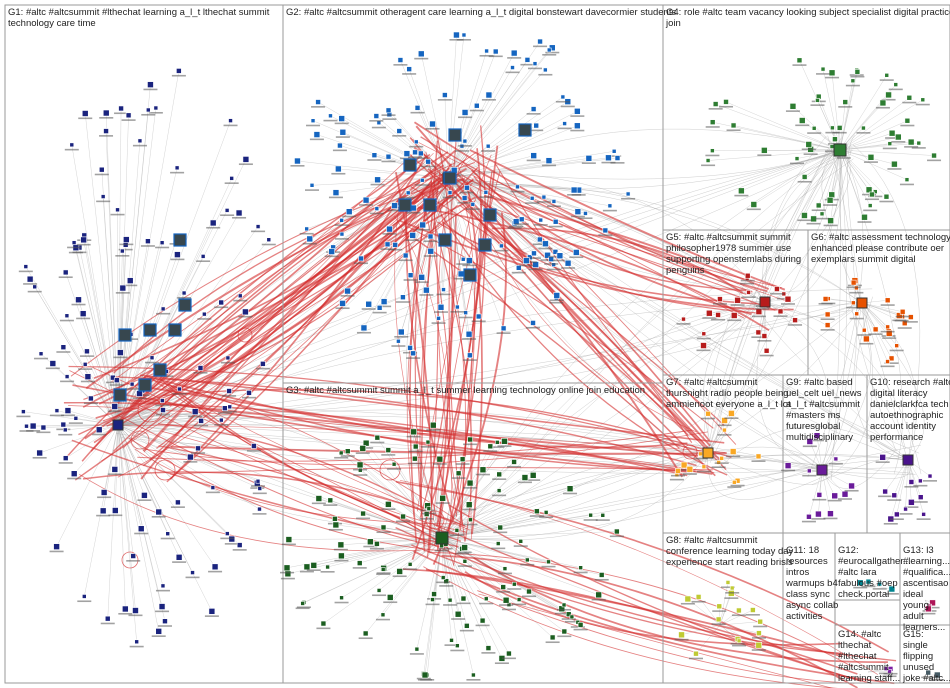 This screenshot has height=688, width=950. I want to click on group-box-g15, so click(924, 654).